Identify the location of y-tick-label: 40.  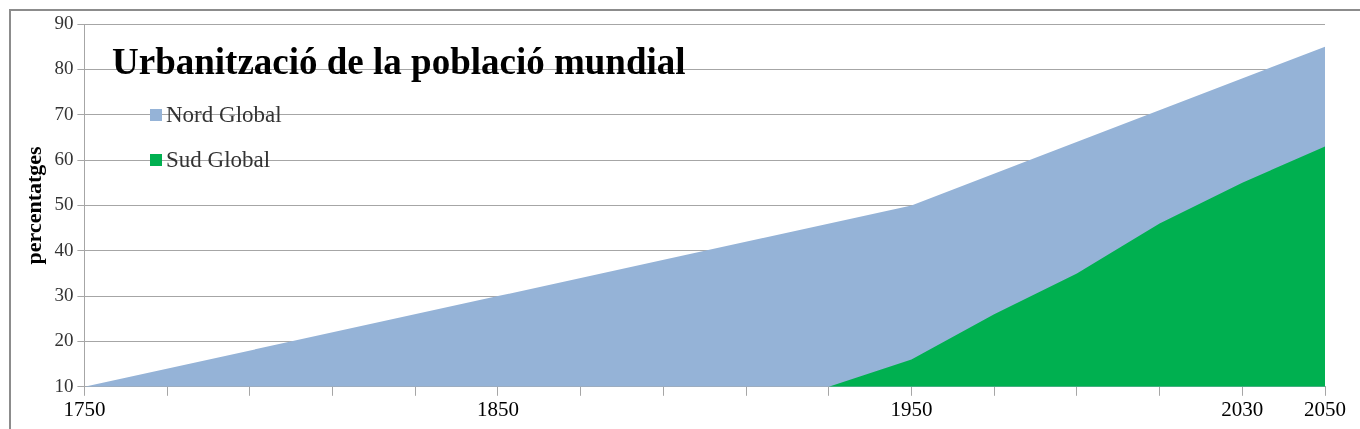
(64, 249).